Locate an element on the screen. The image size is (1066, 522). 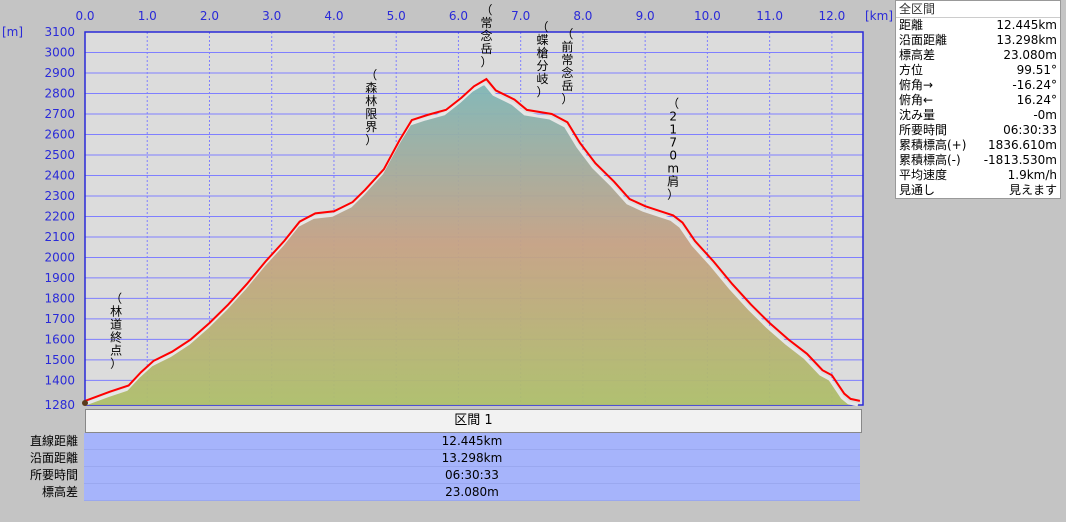
section-row: 直線距離 12.445km is located at coordinates (431, 441).